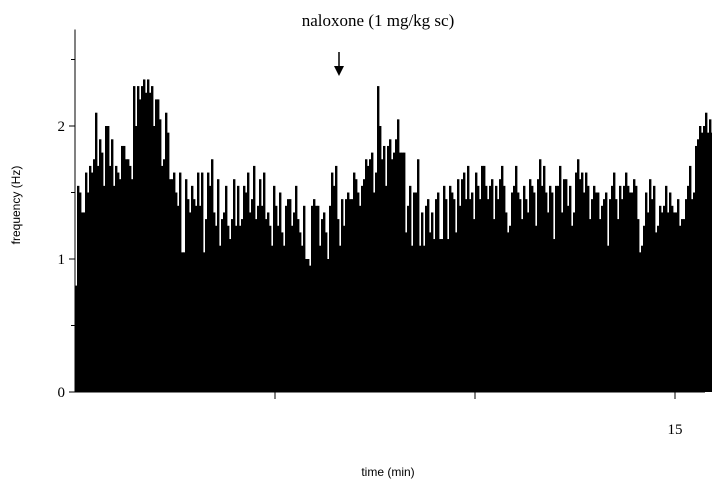 This screenshot has width=712, height=486. What do you see at coordinates (62, 260) in the screenshot?
I see `y-tick-label: 1` at bounding box center [62, 260].